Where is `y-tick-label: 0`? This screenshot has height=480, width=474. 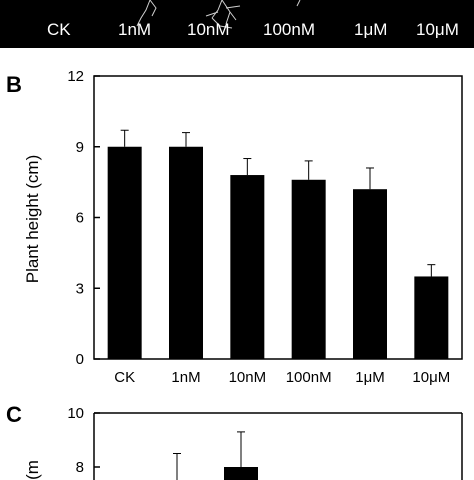
y-tick-label: 0 is located at coordinates (80, 359).